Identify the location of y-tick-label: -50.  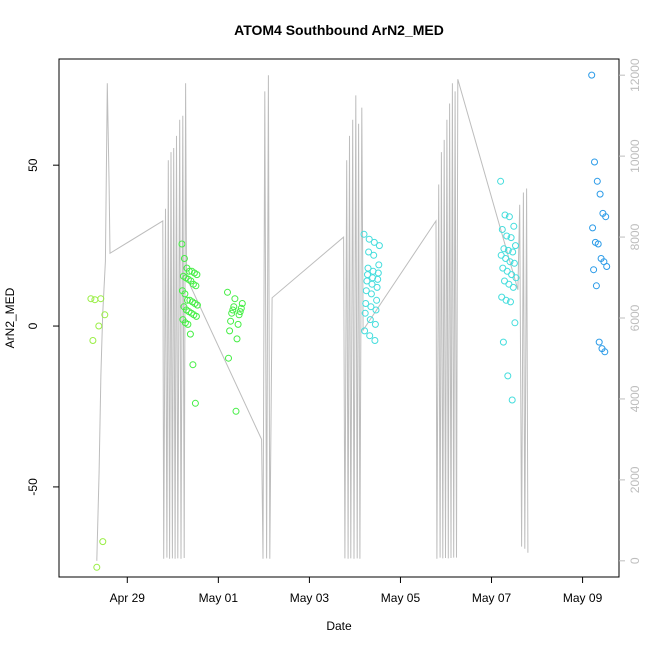
(33, 487).